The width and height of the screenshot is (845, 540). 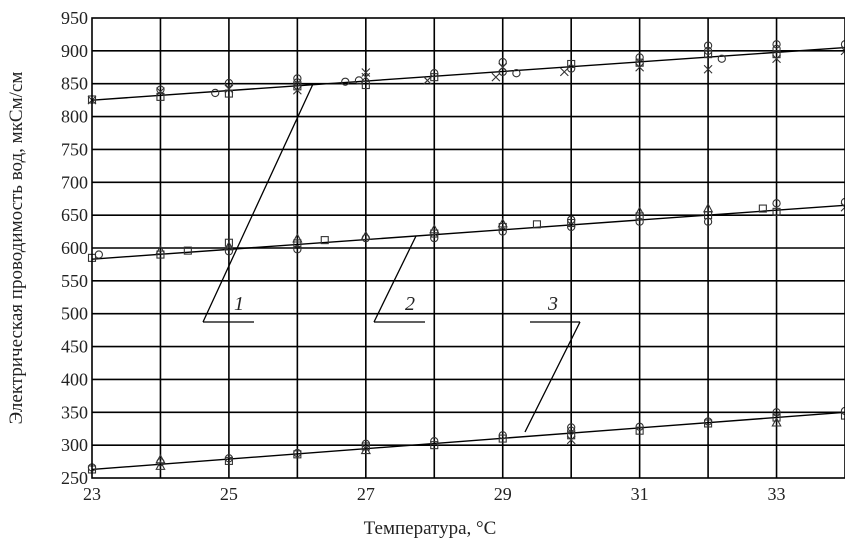 What do you see at coordinates (74, 84) in the screenshot?
I see `y-tick-label: 850` at bounding box center [74, 84].